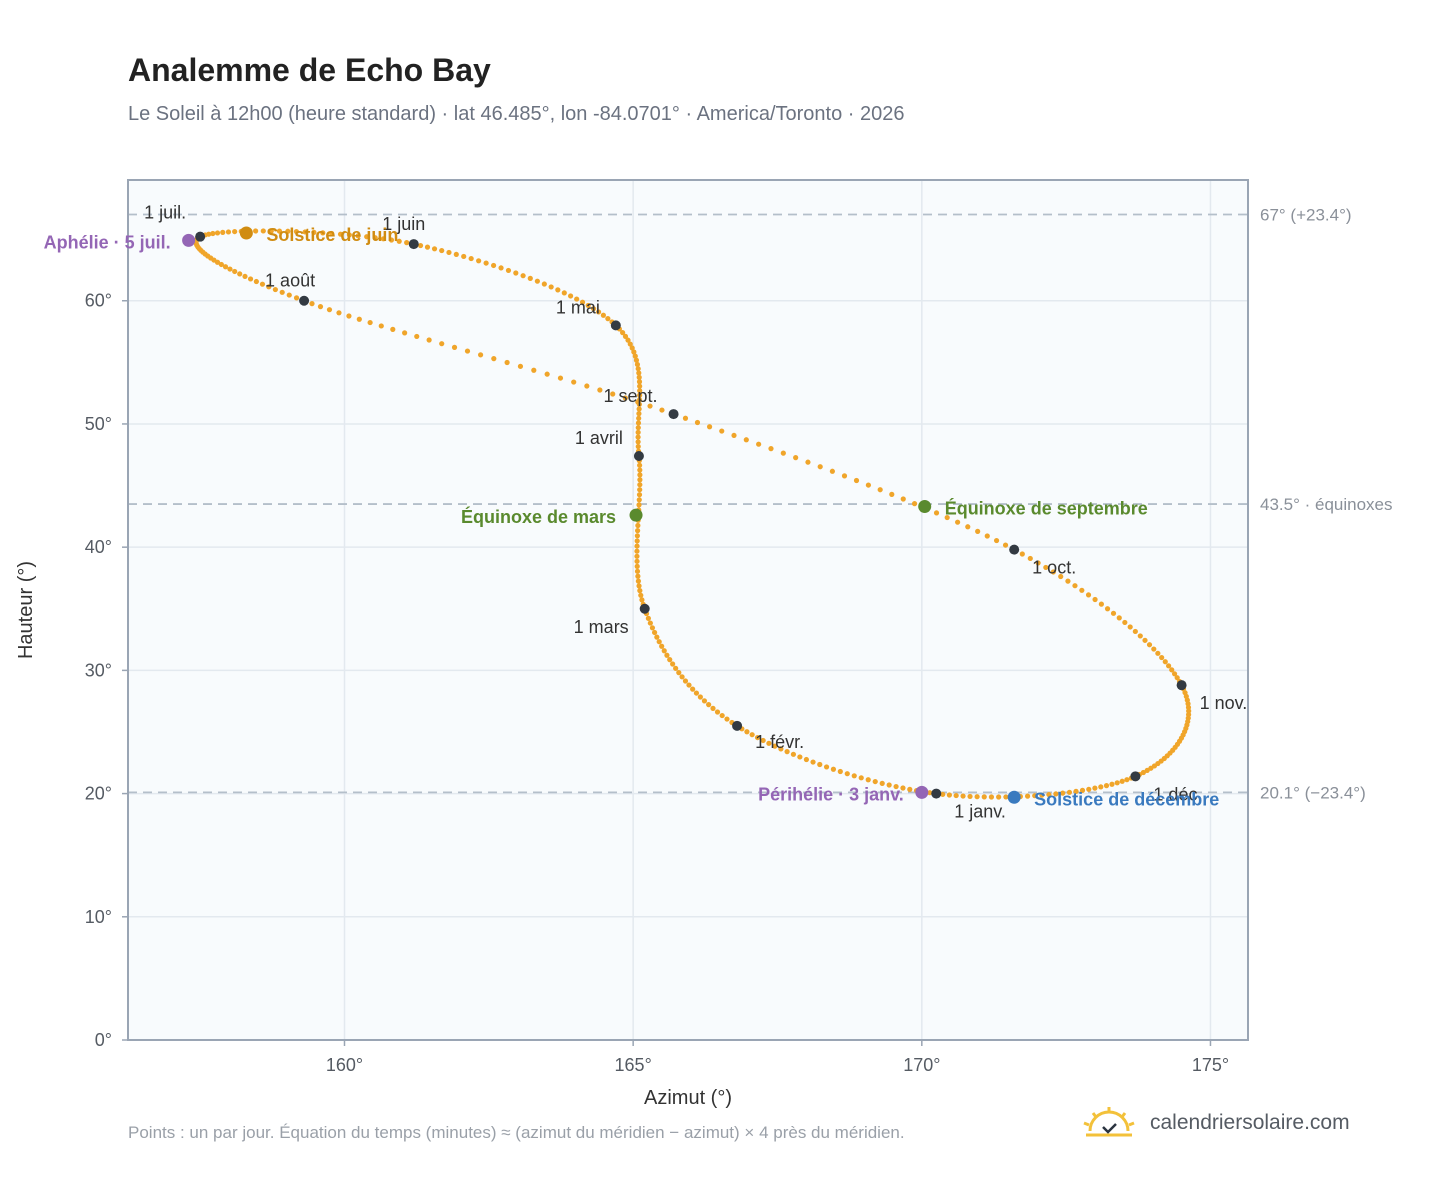 The image size is (1448, 1188). I want to click on month-label: 1 déc., so click(1177, 794).